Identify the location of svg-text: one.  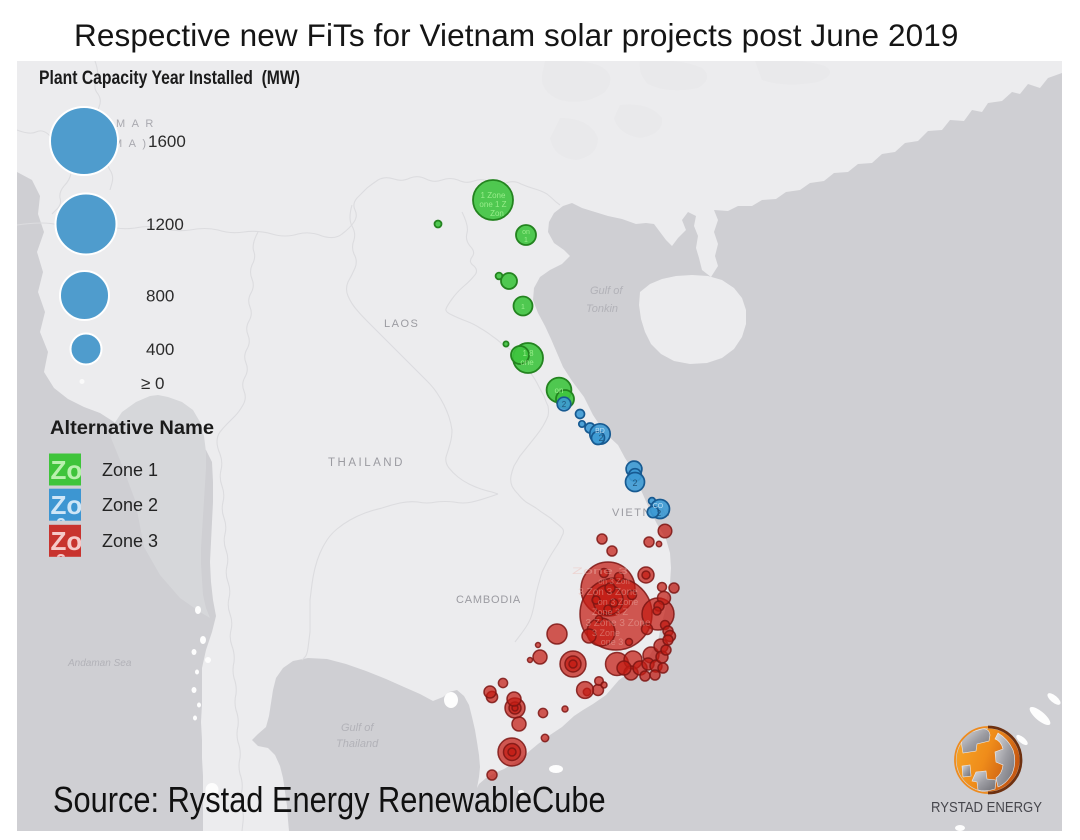
(527, 362).